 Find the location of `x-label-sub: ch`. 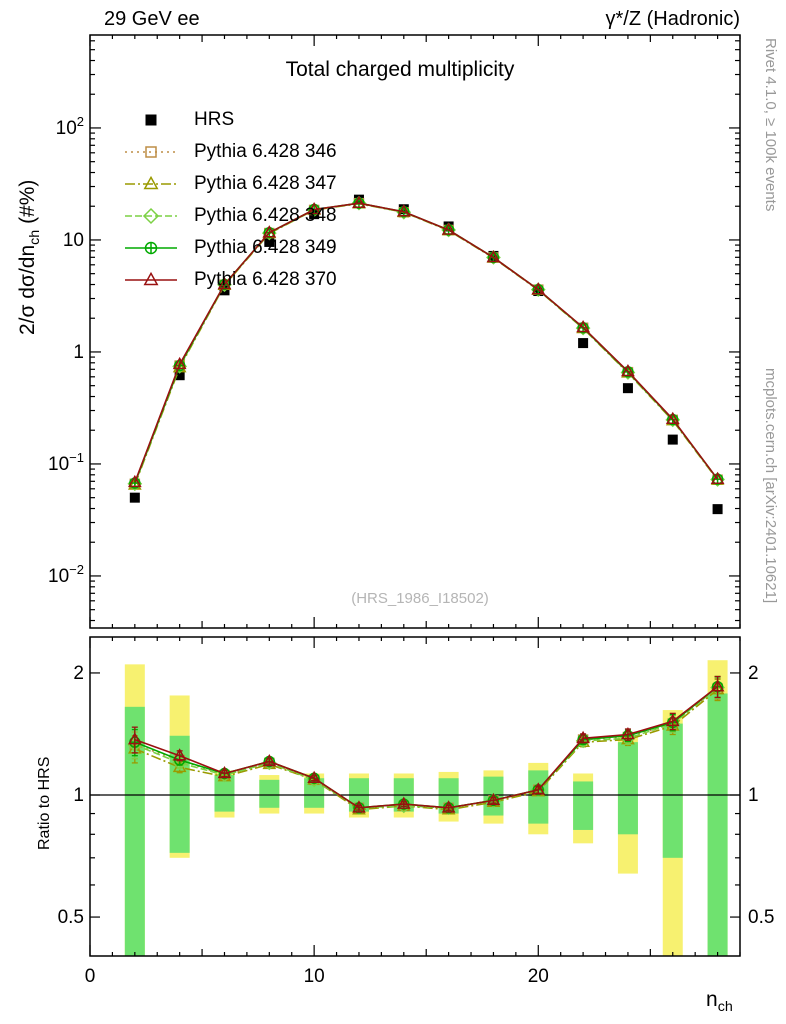

x-label-sub: ch is located at coordinates (725, 1007).